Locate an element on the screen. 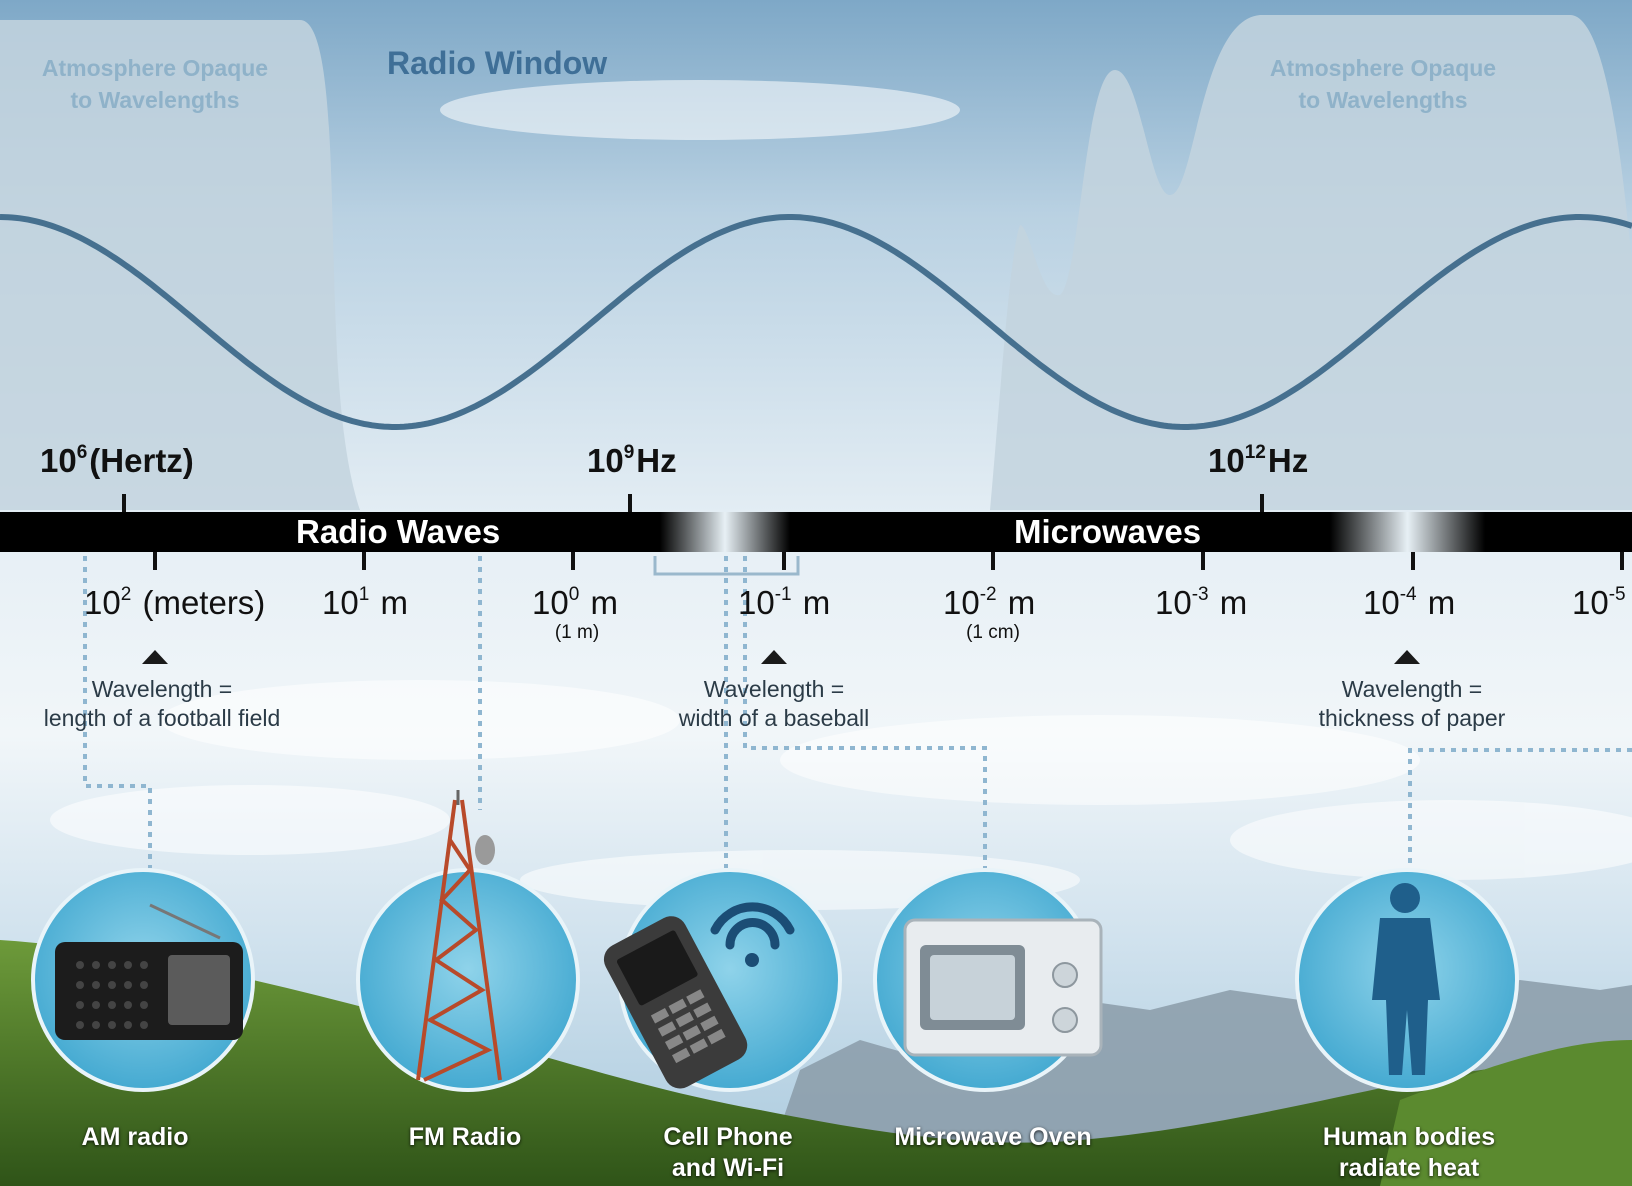 The image size is (1632, 1186). frequency-ticks is located at coordinates (693, 503).